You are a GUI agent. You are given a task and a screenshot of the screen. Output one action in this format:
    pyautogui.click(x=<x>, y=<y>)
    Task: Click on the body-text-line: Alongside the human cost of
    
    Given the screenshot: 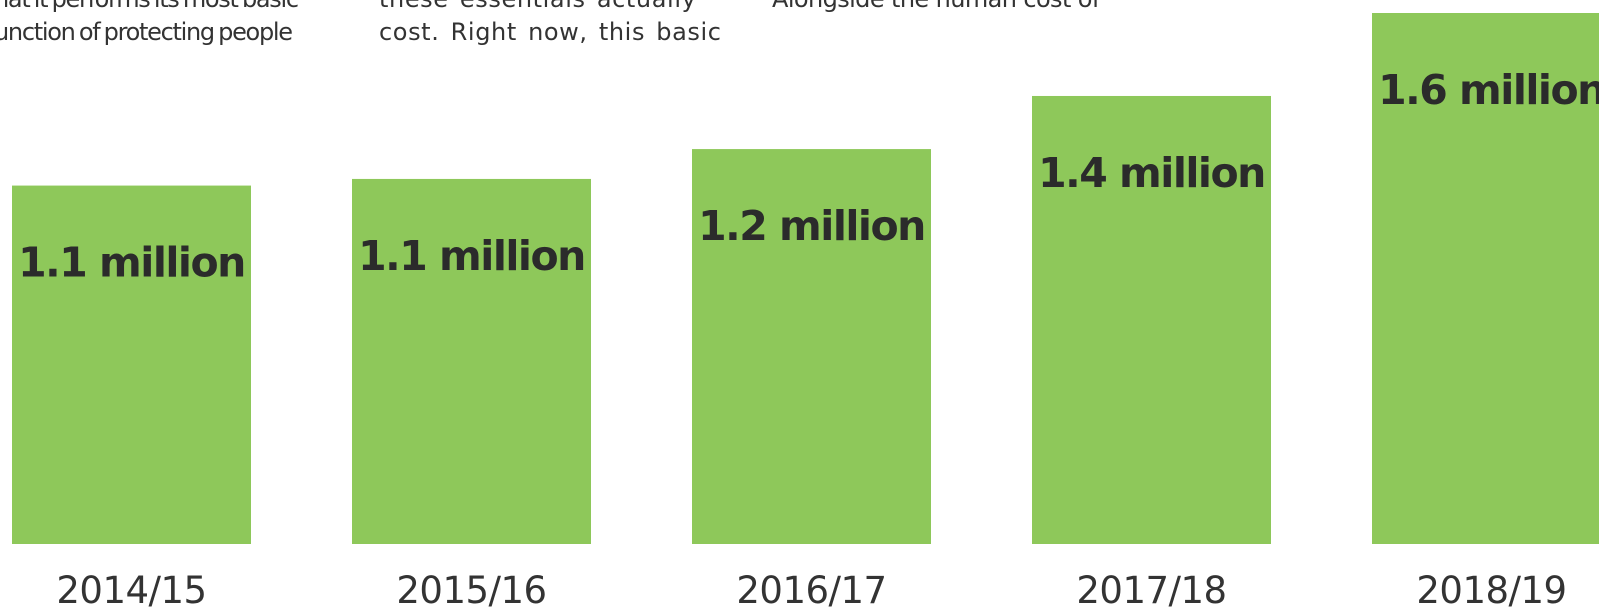 What is the action you would take?
    pyautogui.click(x=936, y=8)
    